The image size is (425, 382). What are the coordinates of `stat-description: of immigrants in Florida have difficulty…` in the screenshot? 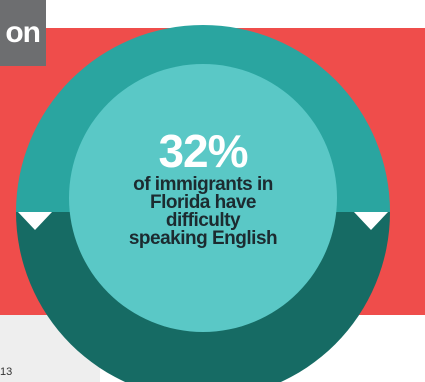 It's located at (203, 211).